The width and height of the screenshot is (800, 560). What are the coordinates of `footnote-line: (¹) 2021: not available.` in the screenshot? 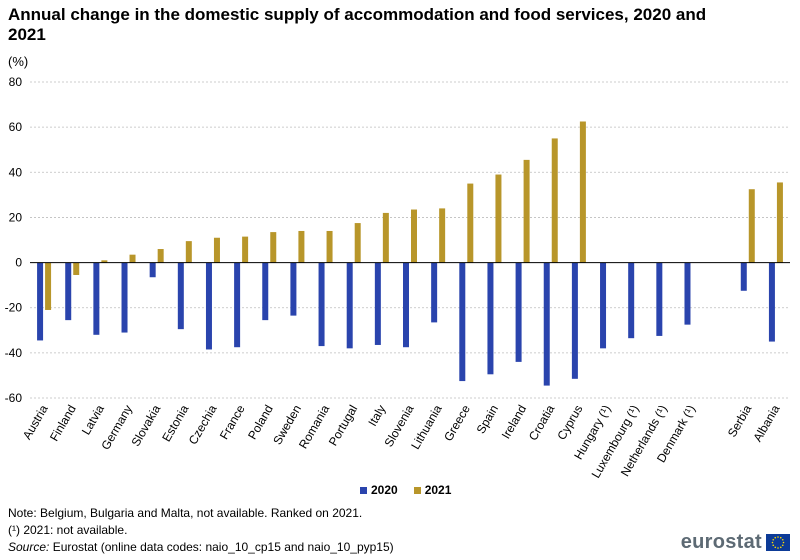 It's located at (68, 530).